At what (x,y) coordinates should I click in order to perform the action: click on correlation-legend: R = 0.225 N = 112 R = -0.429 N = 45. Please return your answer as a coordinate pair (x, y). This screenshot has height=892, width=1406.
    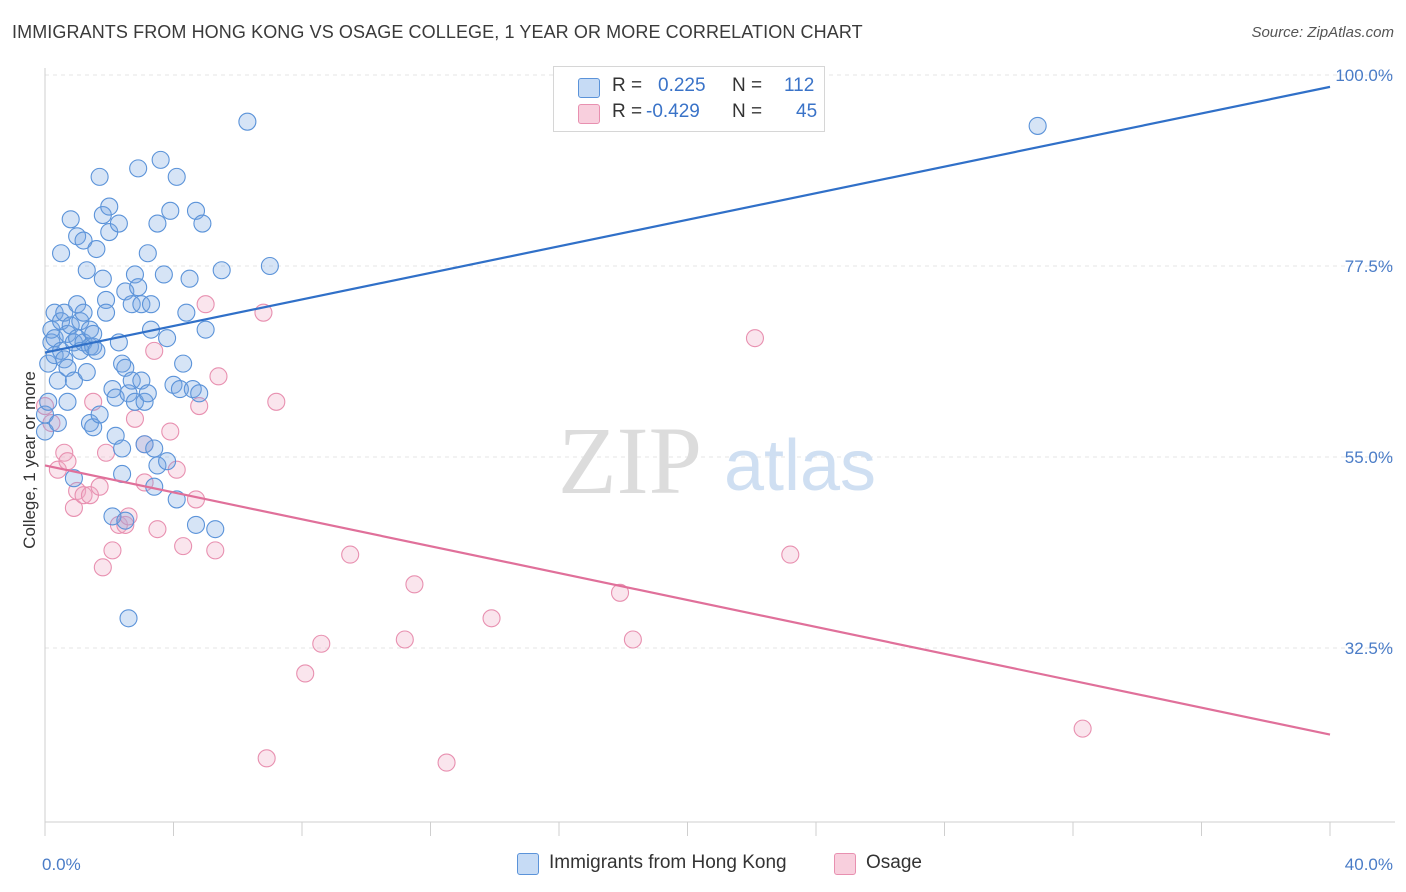
    Looking at the image, I should click on (689, 99).